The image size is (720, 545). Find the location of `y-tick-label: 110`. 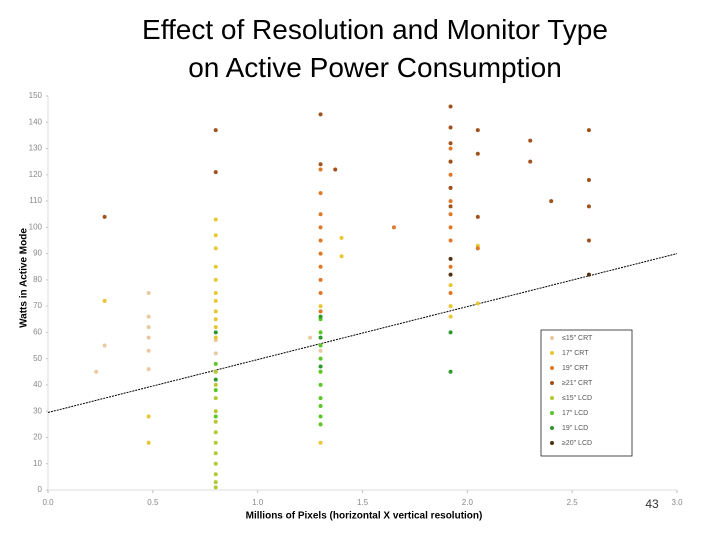

y-tick-label: 110 is located at coordinates (35, 200).